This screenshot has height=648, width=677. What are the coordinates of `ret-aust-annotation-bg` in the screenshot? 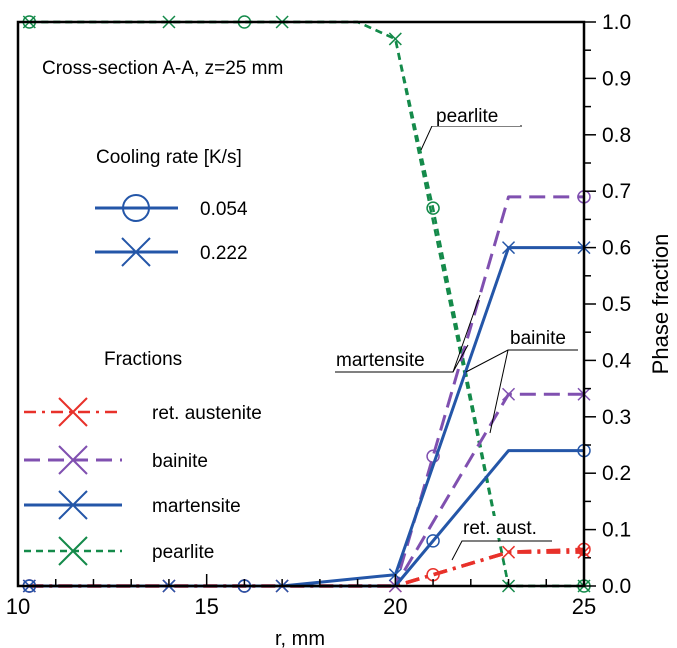 It's located at (508, 527).